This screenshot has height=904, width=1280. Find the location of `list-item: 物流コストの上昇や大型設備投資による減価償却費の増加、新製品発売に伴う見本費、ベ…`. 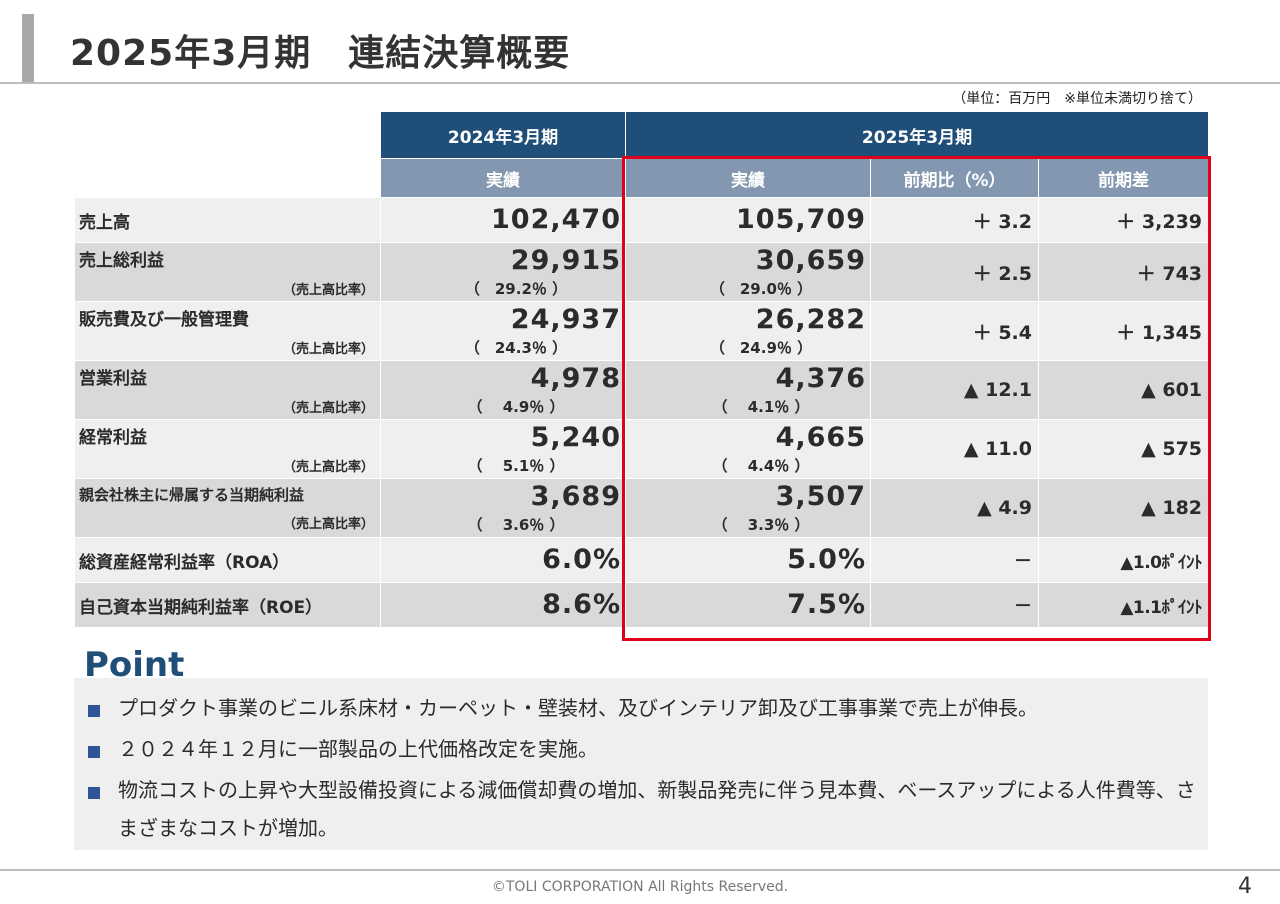

list-item: 物流コストの上昇や大型設備投資による減価償却費の増加、新製品発売に伴う見本費、ベ… is located at coordinates (643, 812).